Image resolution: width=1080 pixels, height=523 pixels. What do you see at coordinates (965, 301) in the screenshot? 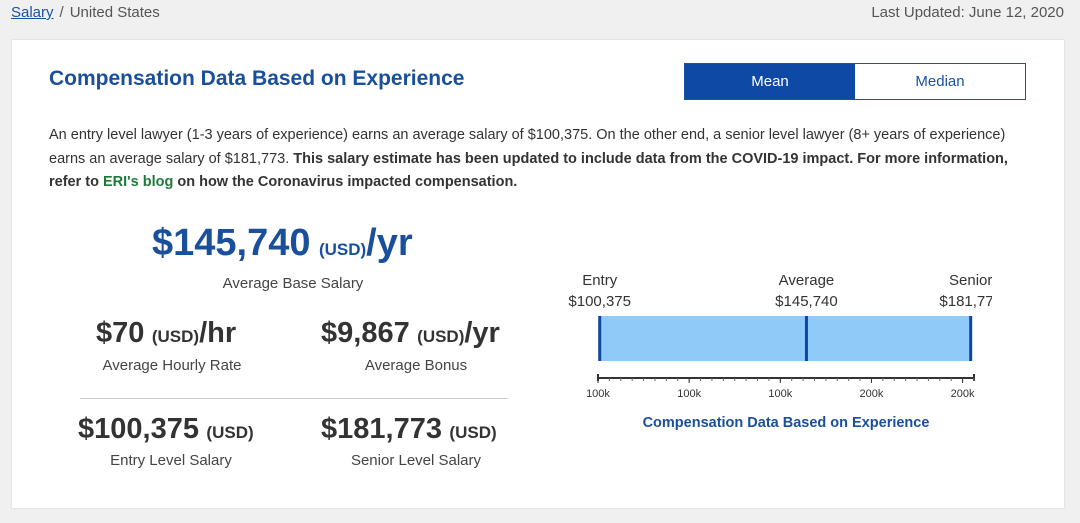
I see `marker-value-senior: $181,773` at bounding box center [965, 301].